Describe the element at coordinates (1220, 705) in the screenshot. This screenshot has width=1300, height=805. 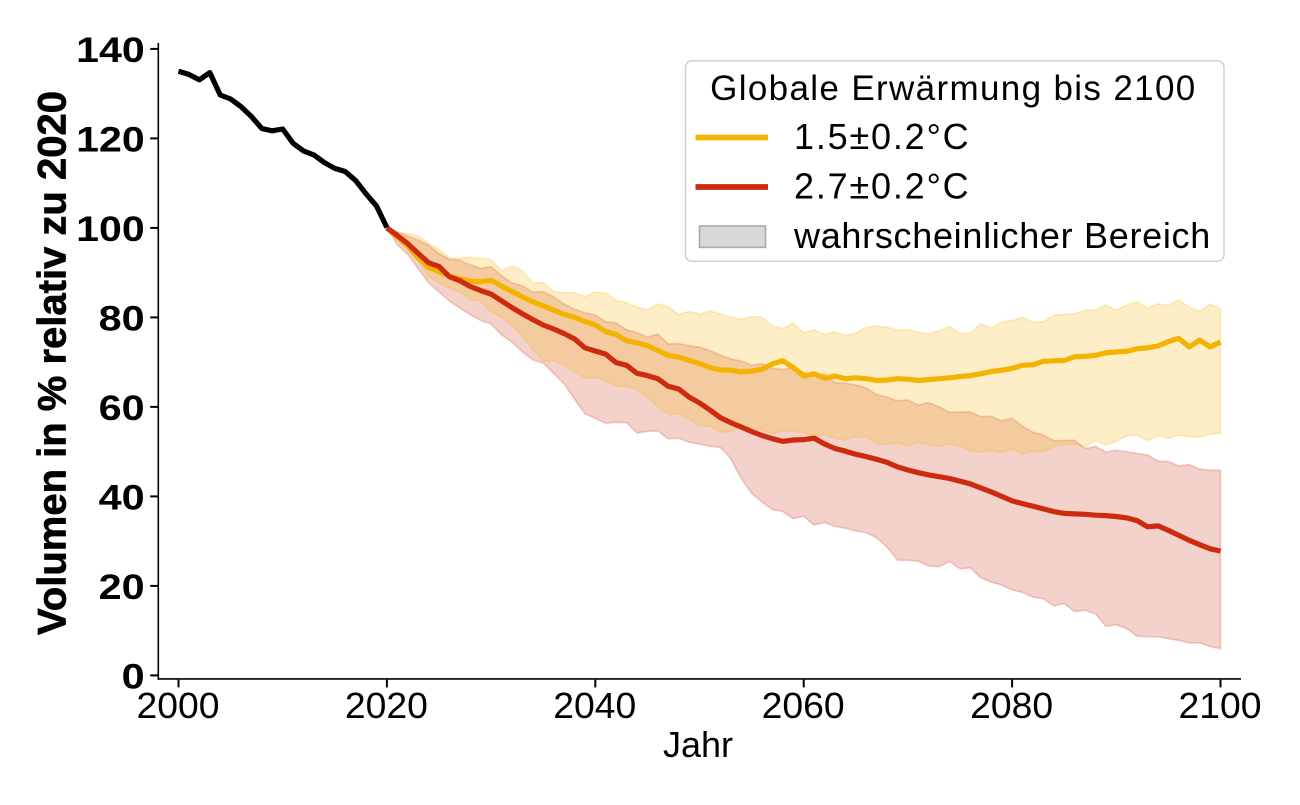
I see `svg-text: 2100` at that location.